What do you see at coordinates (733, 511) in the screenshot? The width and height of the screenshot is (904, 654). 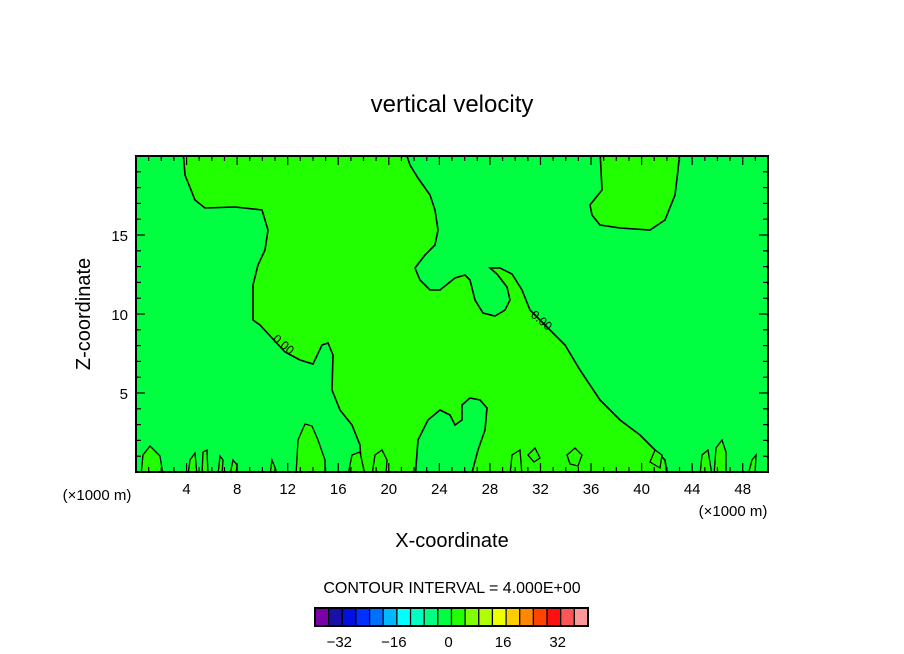 I see `x-unit-label-right: (×1000 m)` at bounding box center [733, 511].